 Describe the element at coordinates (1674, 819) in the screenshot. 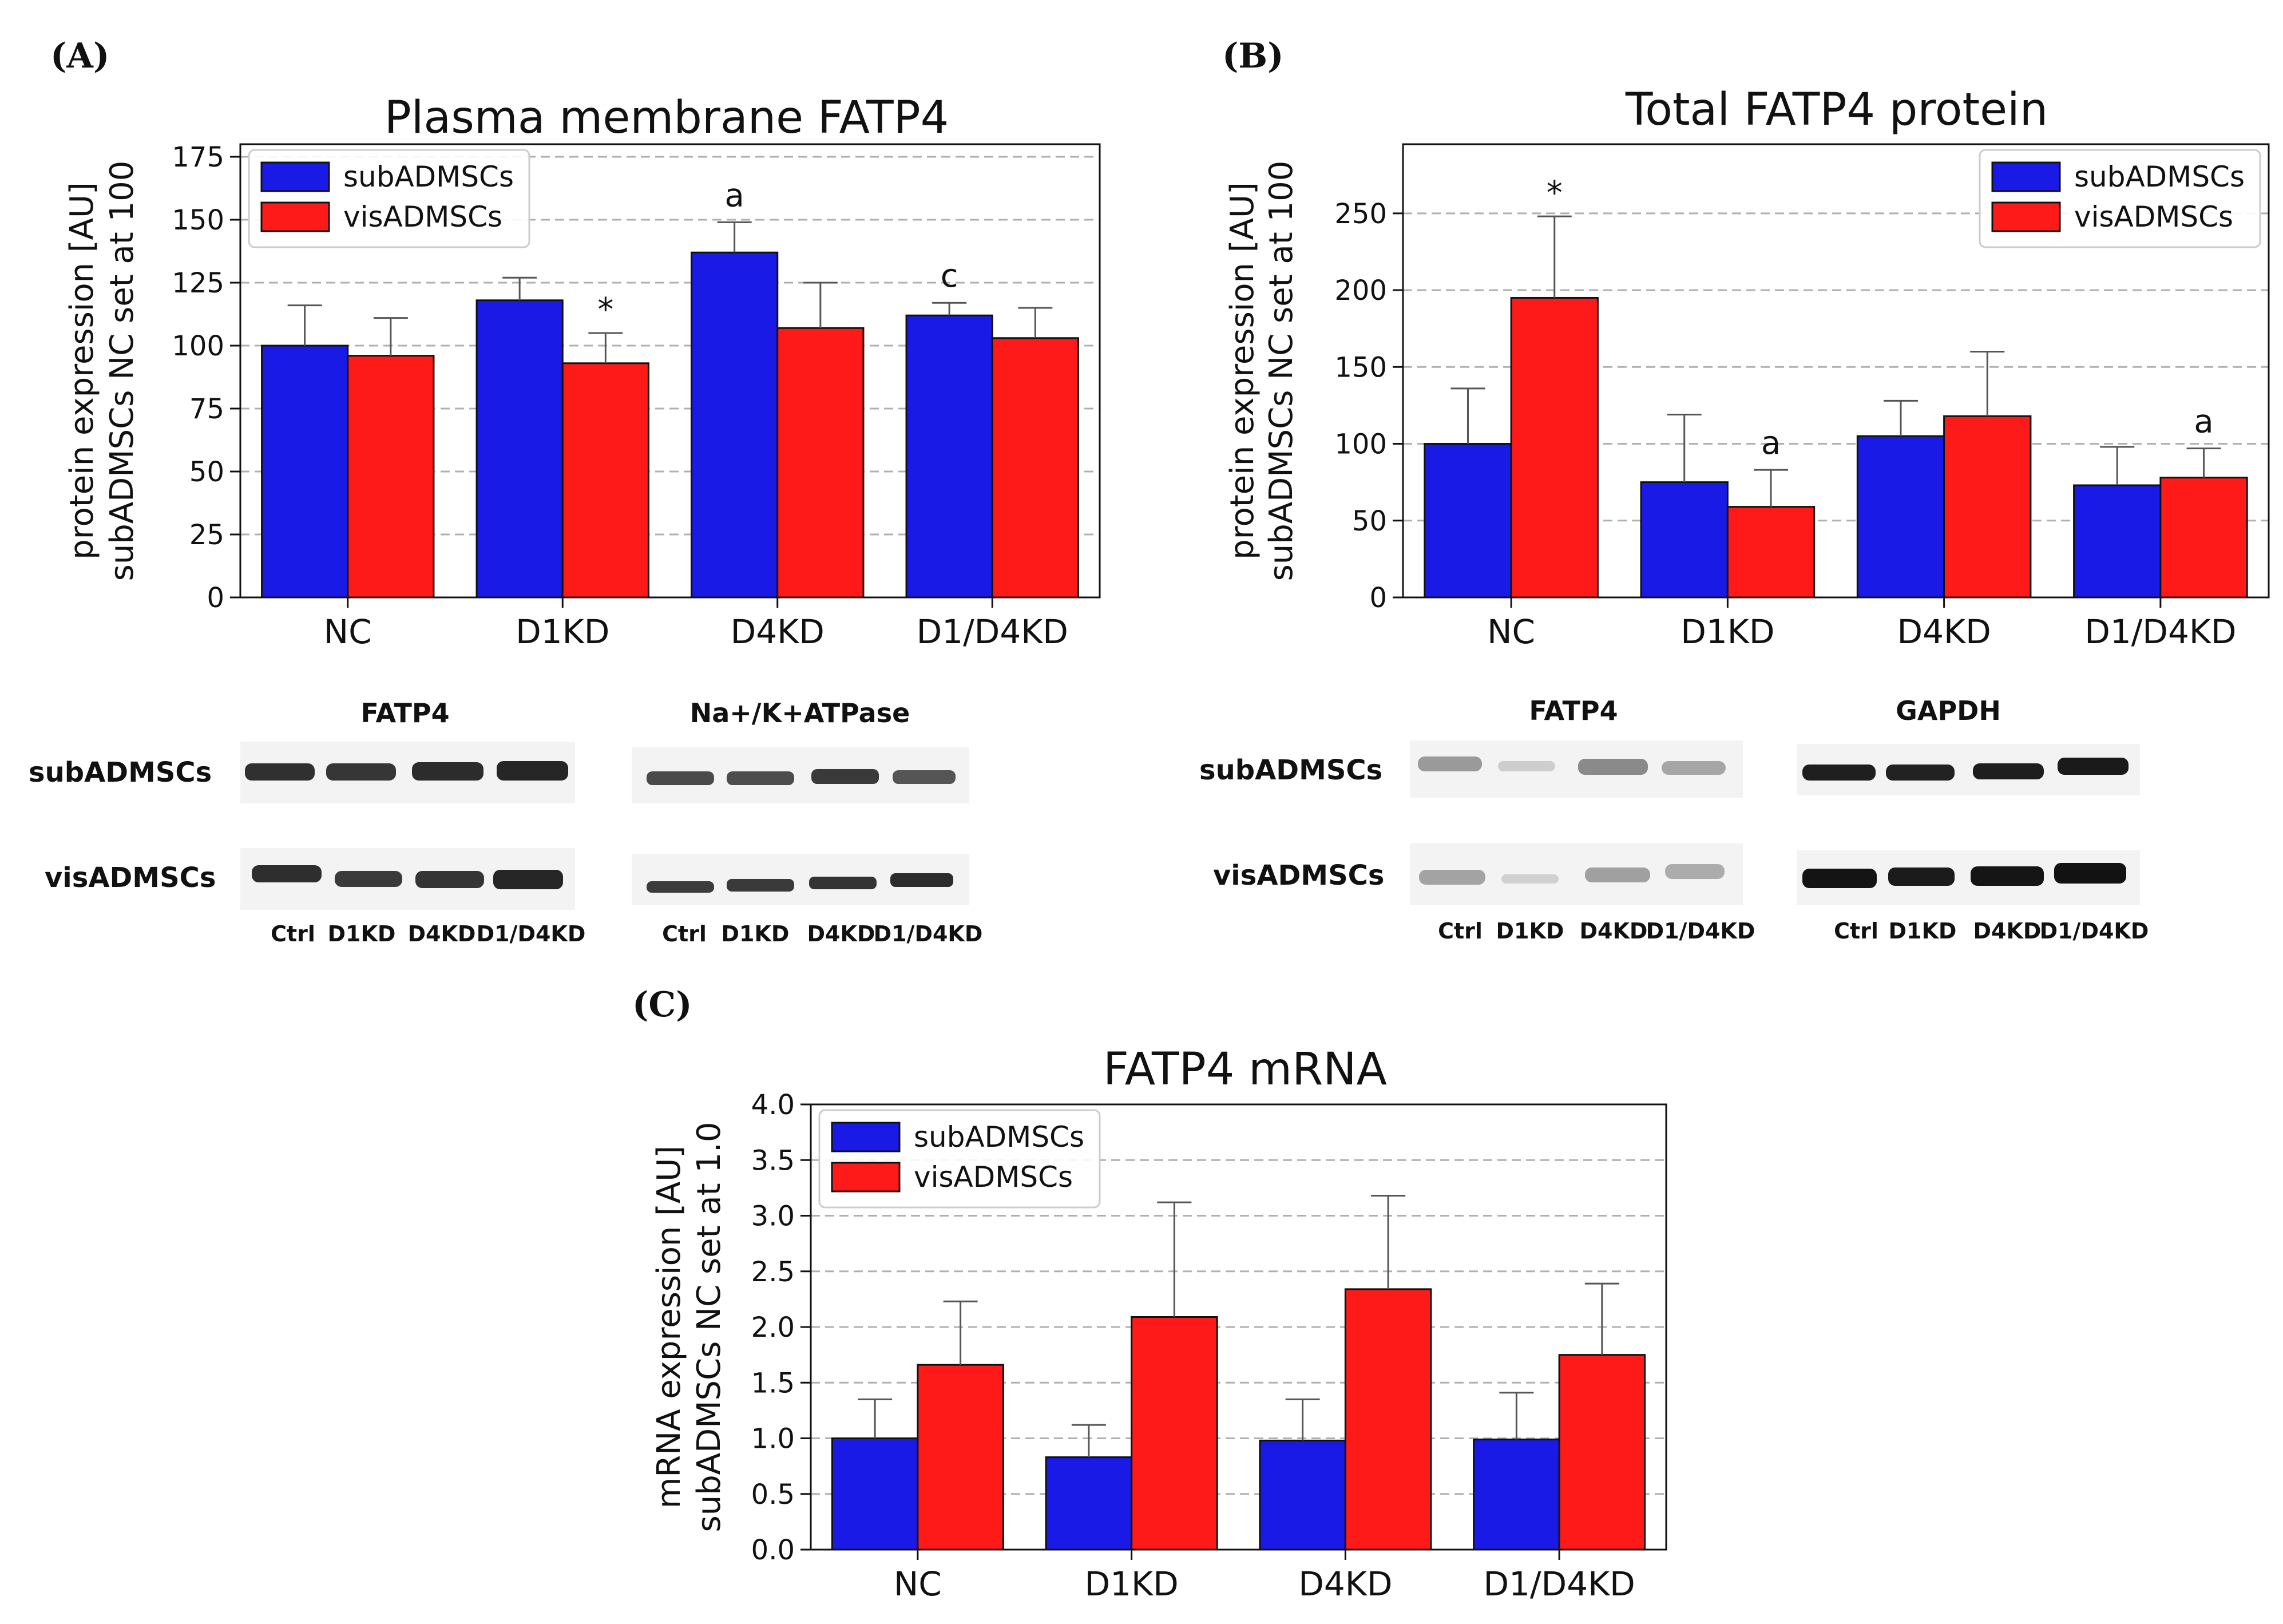

I see `blot-panel-b: FATP4 GAPDH subADMSCs visADMSCs` at that location.